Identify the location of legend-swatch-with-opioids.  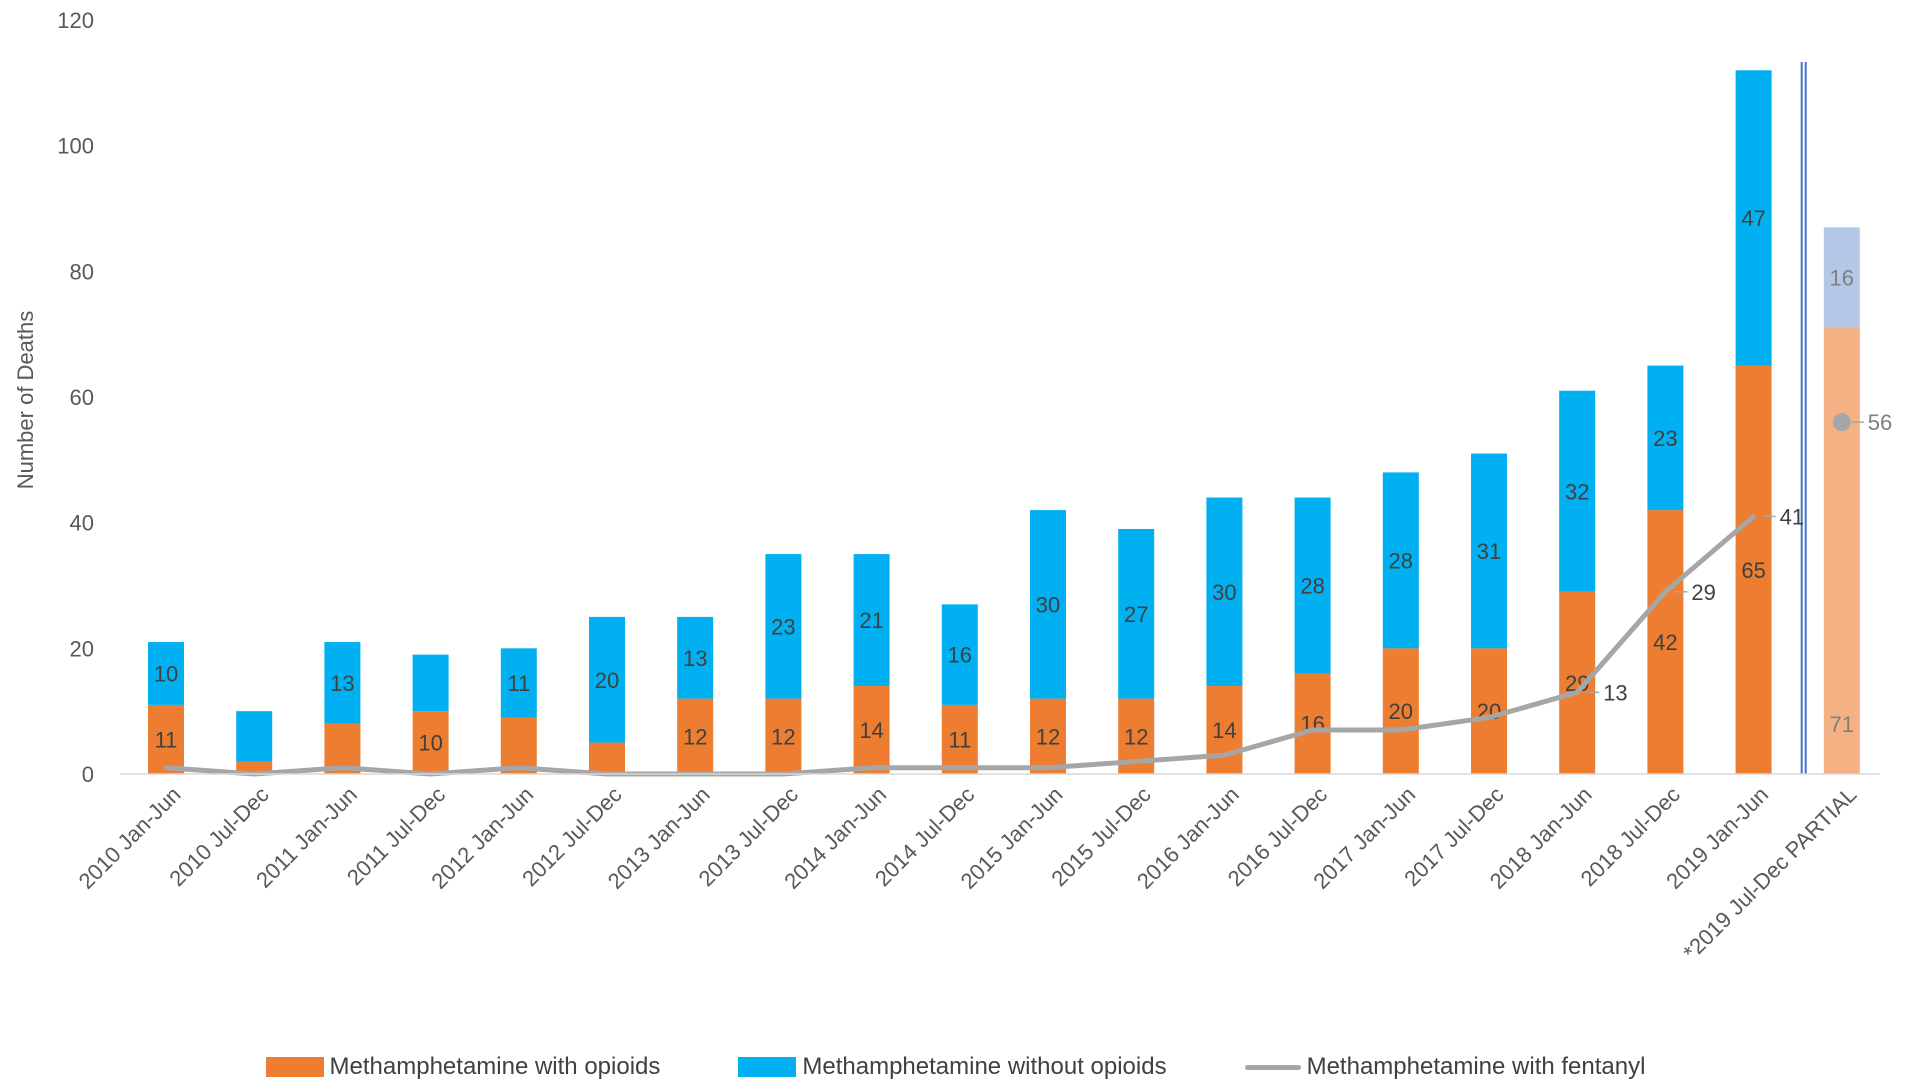
(294, 1067).